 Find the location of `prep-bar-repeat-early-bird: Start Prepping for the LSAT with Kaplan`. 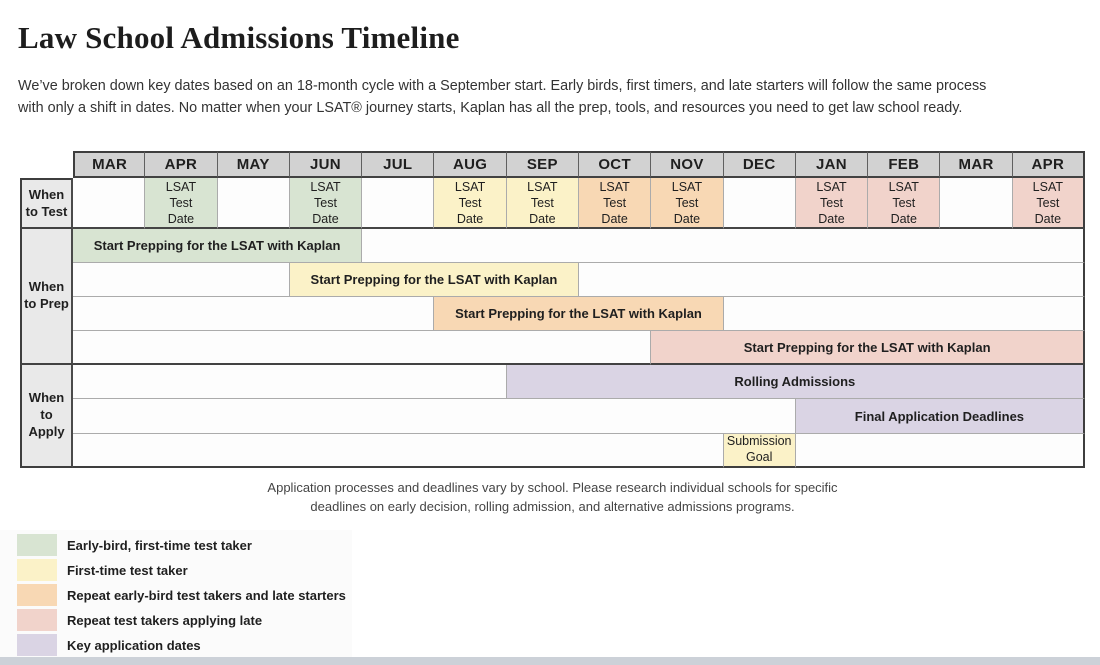

prep-bar-repeat-early-bird: Start Prepping for the LSAT with Kaplan is located at coordinates (579, 314).